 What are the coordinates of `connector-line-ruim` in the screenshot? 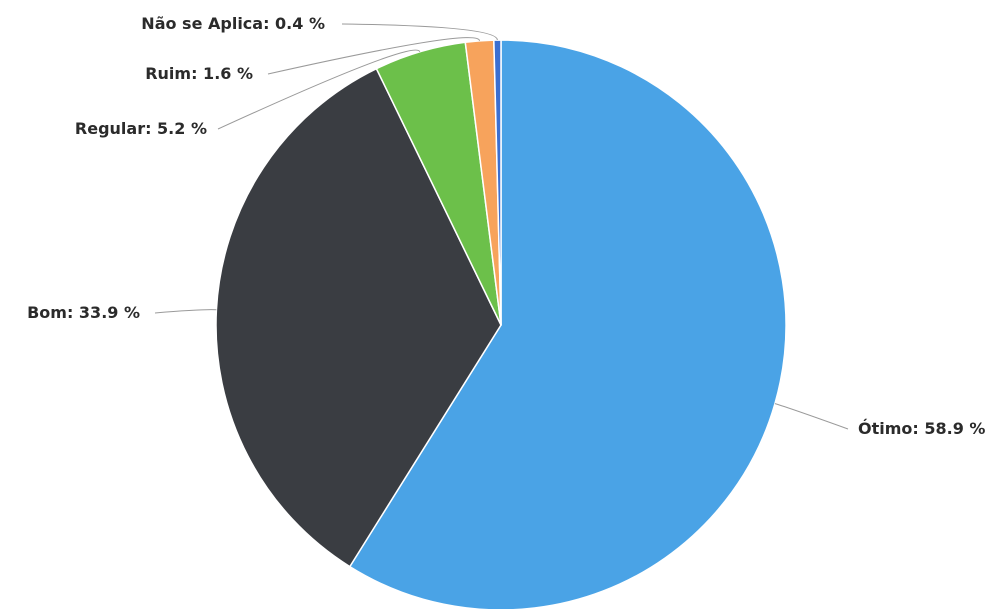 It's located at (374, 56).